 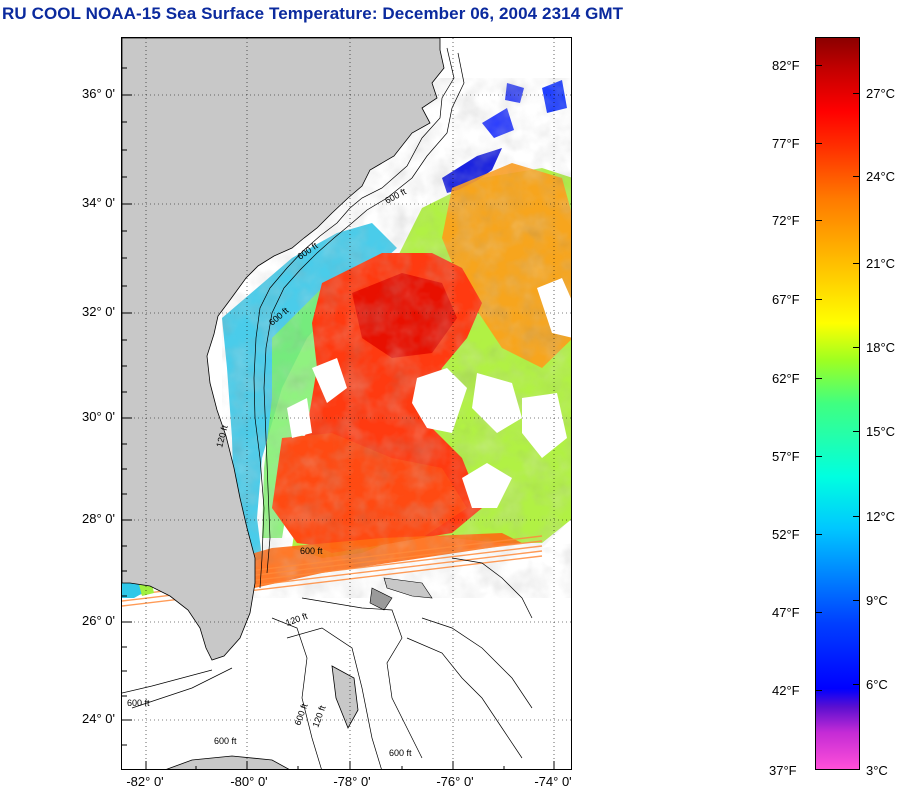 What do you see at coordinates (877, 770) in the screenshot?
I see `cb-label-c: 3°C` at bounding box center [877, 770].